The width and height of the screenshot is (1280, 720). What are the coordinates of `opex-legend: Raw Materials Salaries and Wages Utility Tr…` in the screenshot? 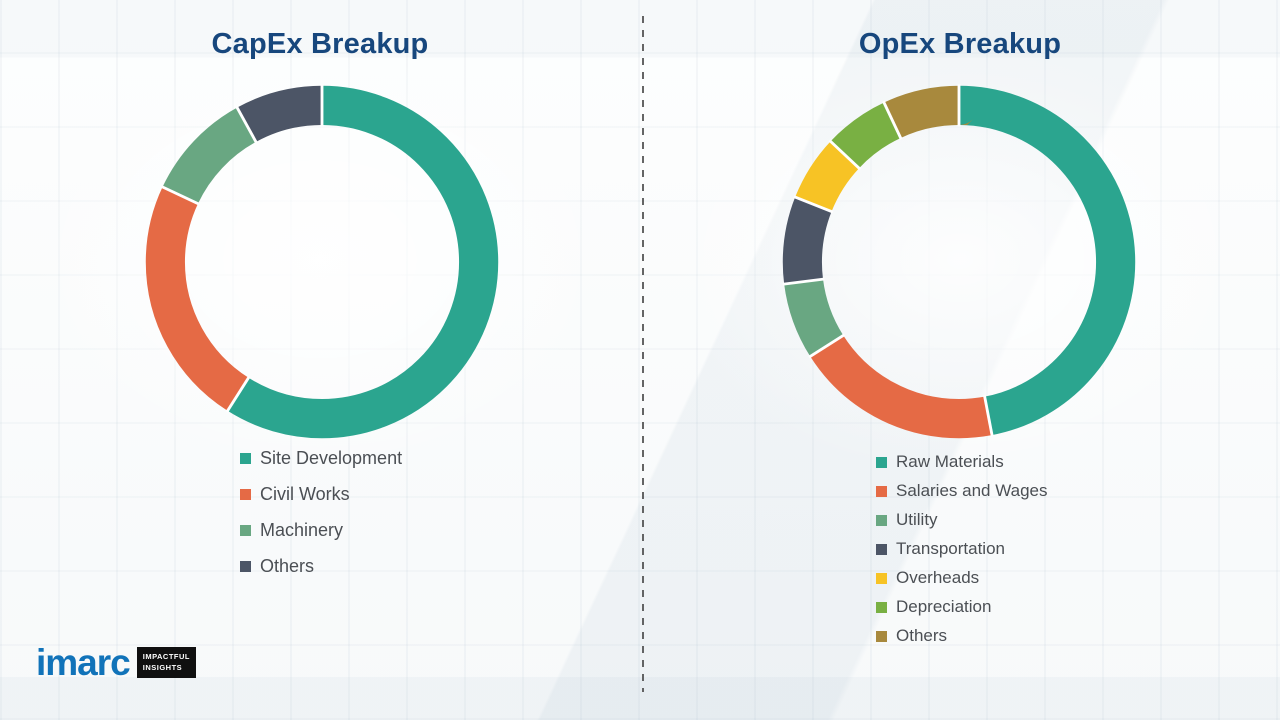 It's located at (962, 553).